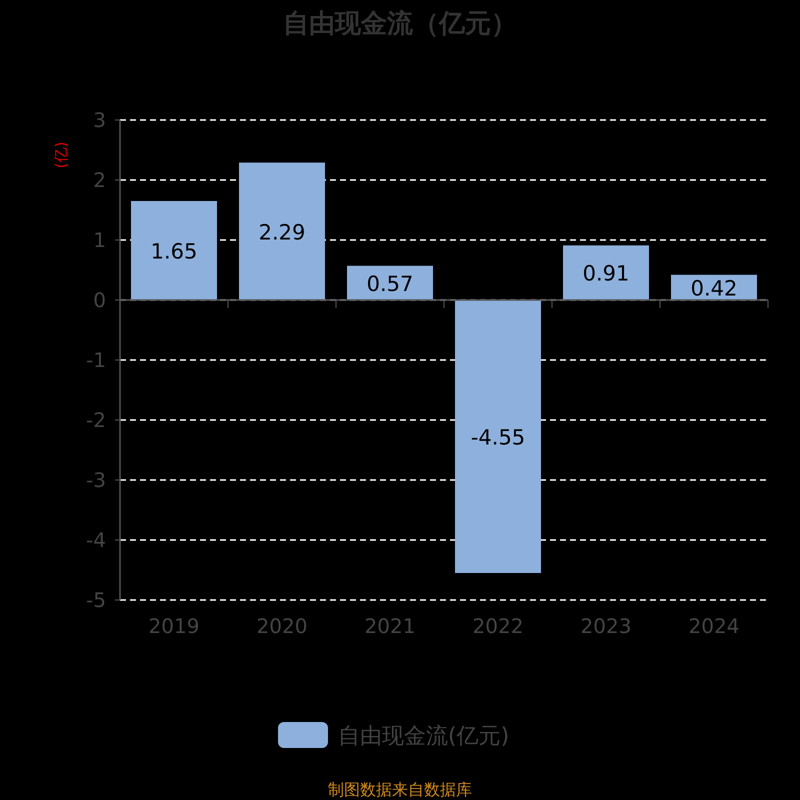 This screenshot has height=800, width=800. I want to click on y-tick-label: -1, so click(96, 360).